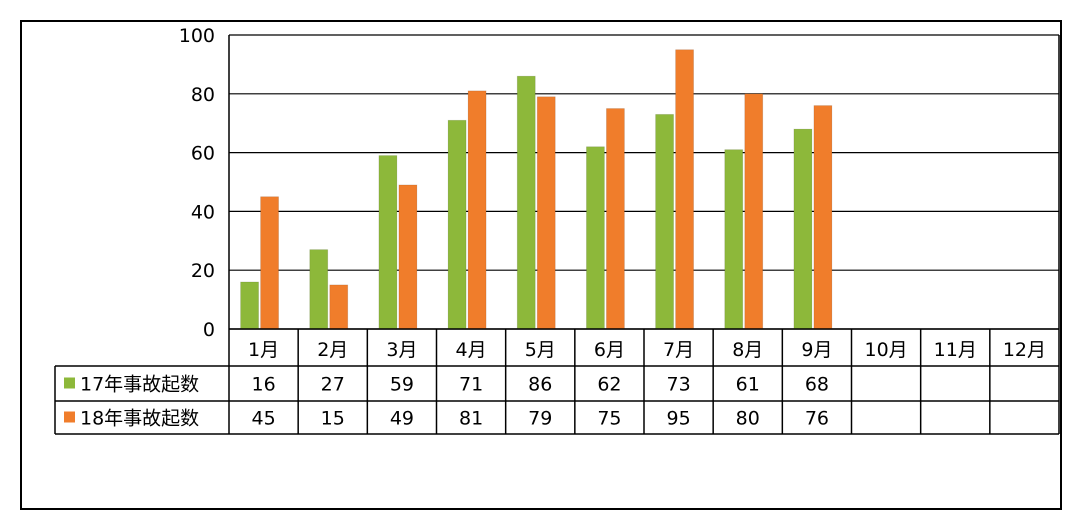 This screenshot has width=1080, height=532. What do you see at coordinates (1024, 350) in the screenshot?
I see `x-tick-label: 12月` at bounding box center [1024, 350].